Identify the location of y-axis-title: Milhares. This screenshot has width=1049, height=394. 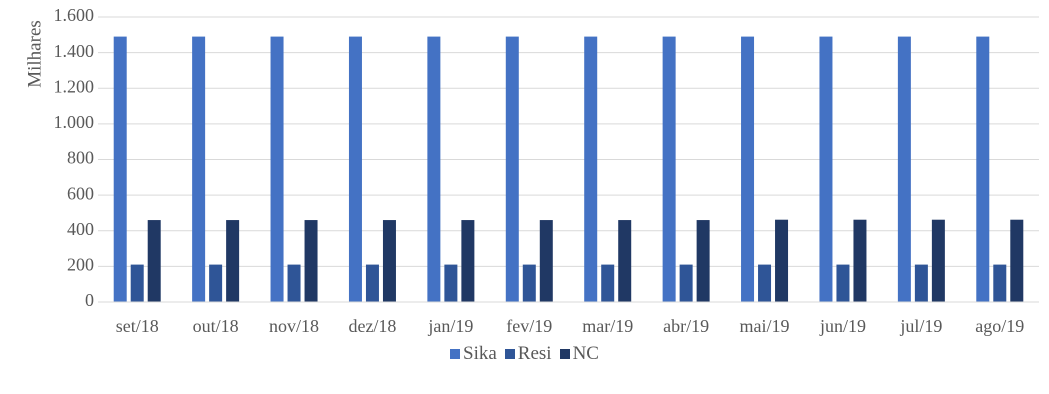
(34, 54).